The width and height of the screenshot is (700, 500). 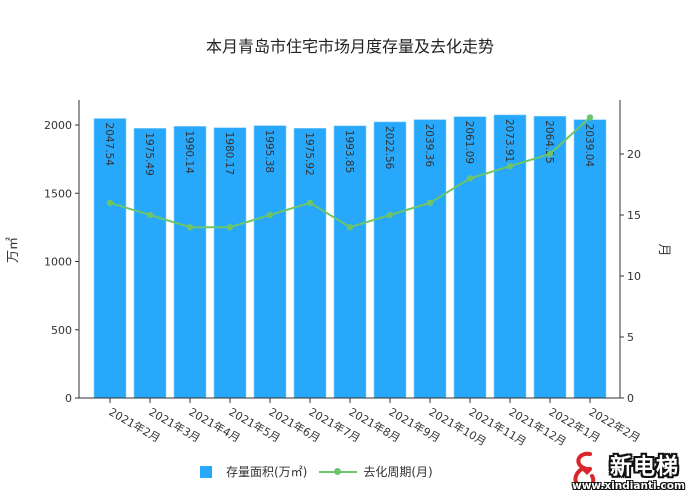 What do you see at coordinates (630, 398) in the screenshot?
I see `y2-tick-label: 0` at bounding box center [630, 398].